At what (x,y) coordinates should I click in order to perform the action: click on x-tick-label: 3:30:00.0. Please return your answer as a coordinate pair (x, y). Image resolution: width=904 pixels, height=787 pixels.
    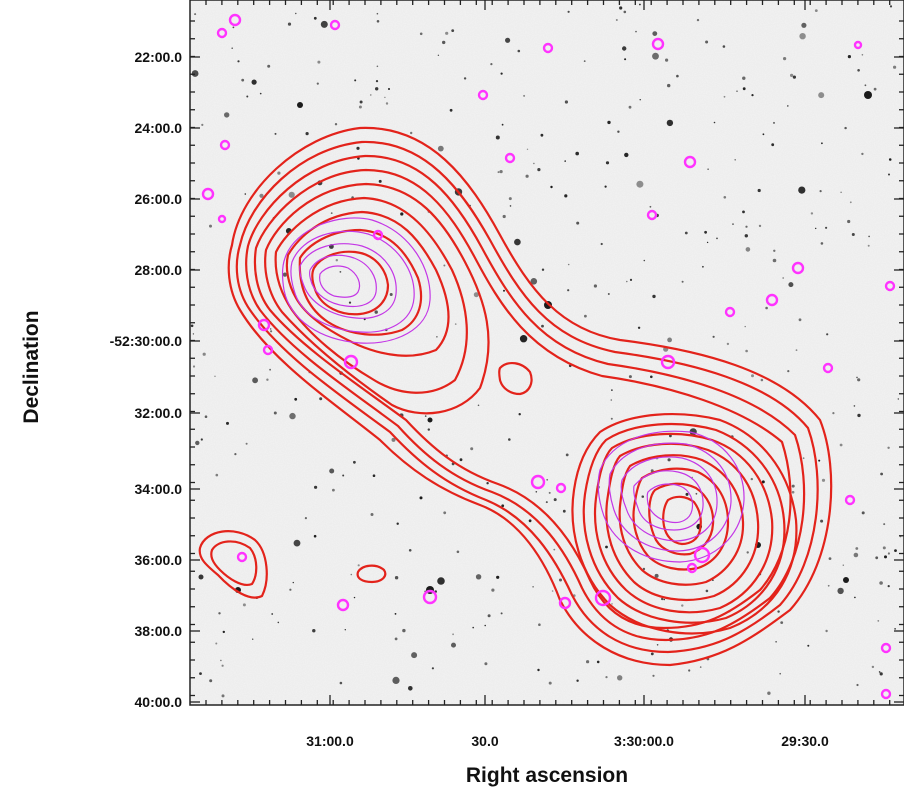
    Looking at the image, I should click on (644, 741).